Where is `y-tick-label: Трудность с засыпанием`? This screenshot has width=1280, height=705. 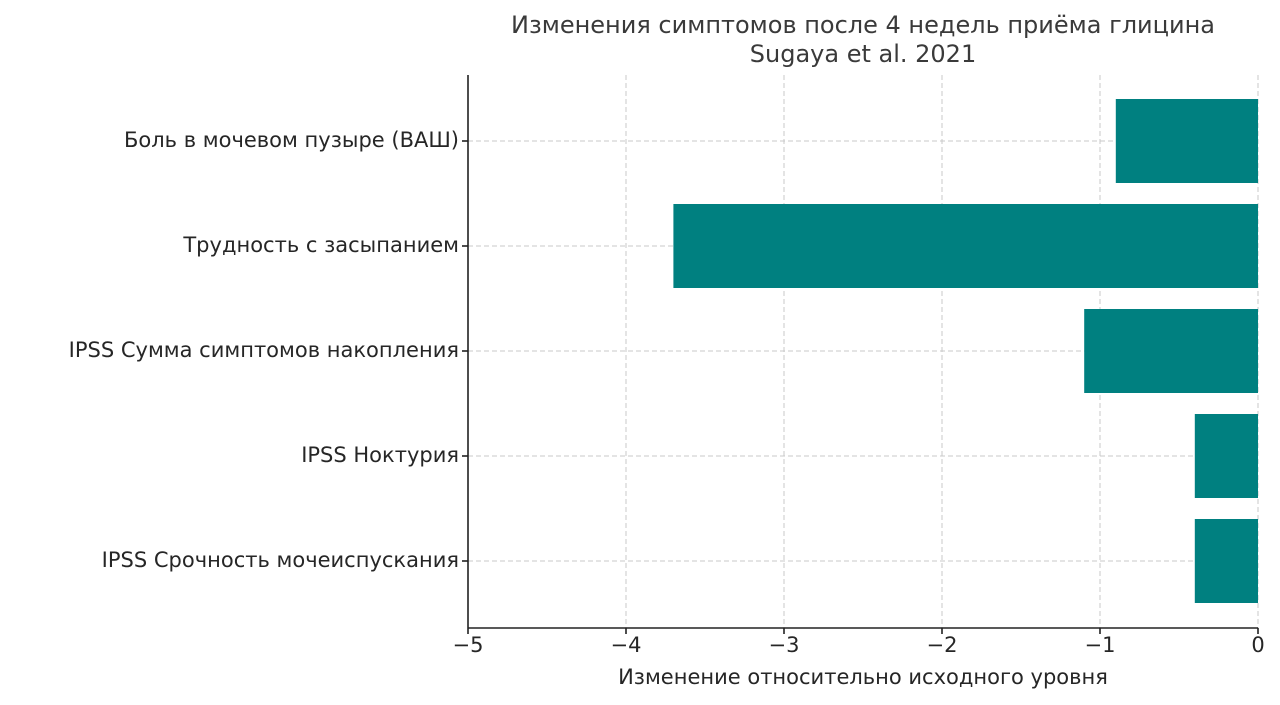 y-tick-label: Трудность с засыпанием is located at coordinates (320, 245).